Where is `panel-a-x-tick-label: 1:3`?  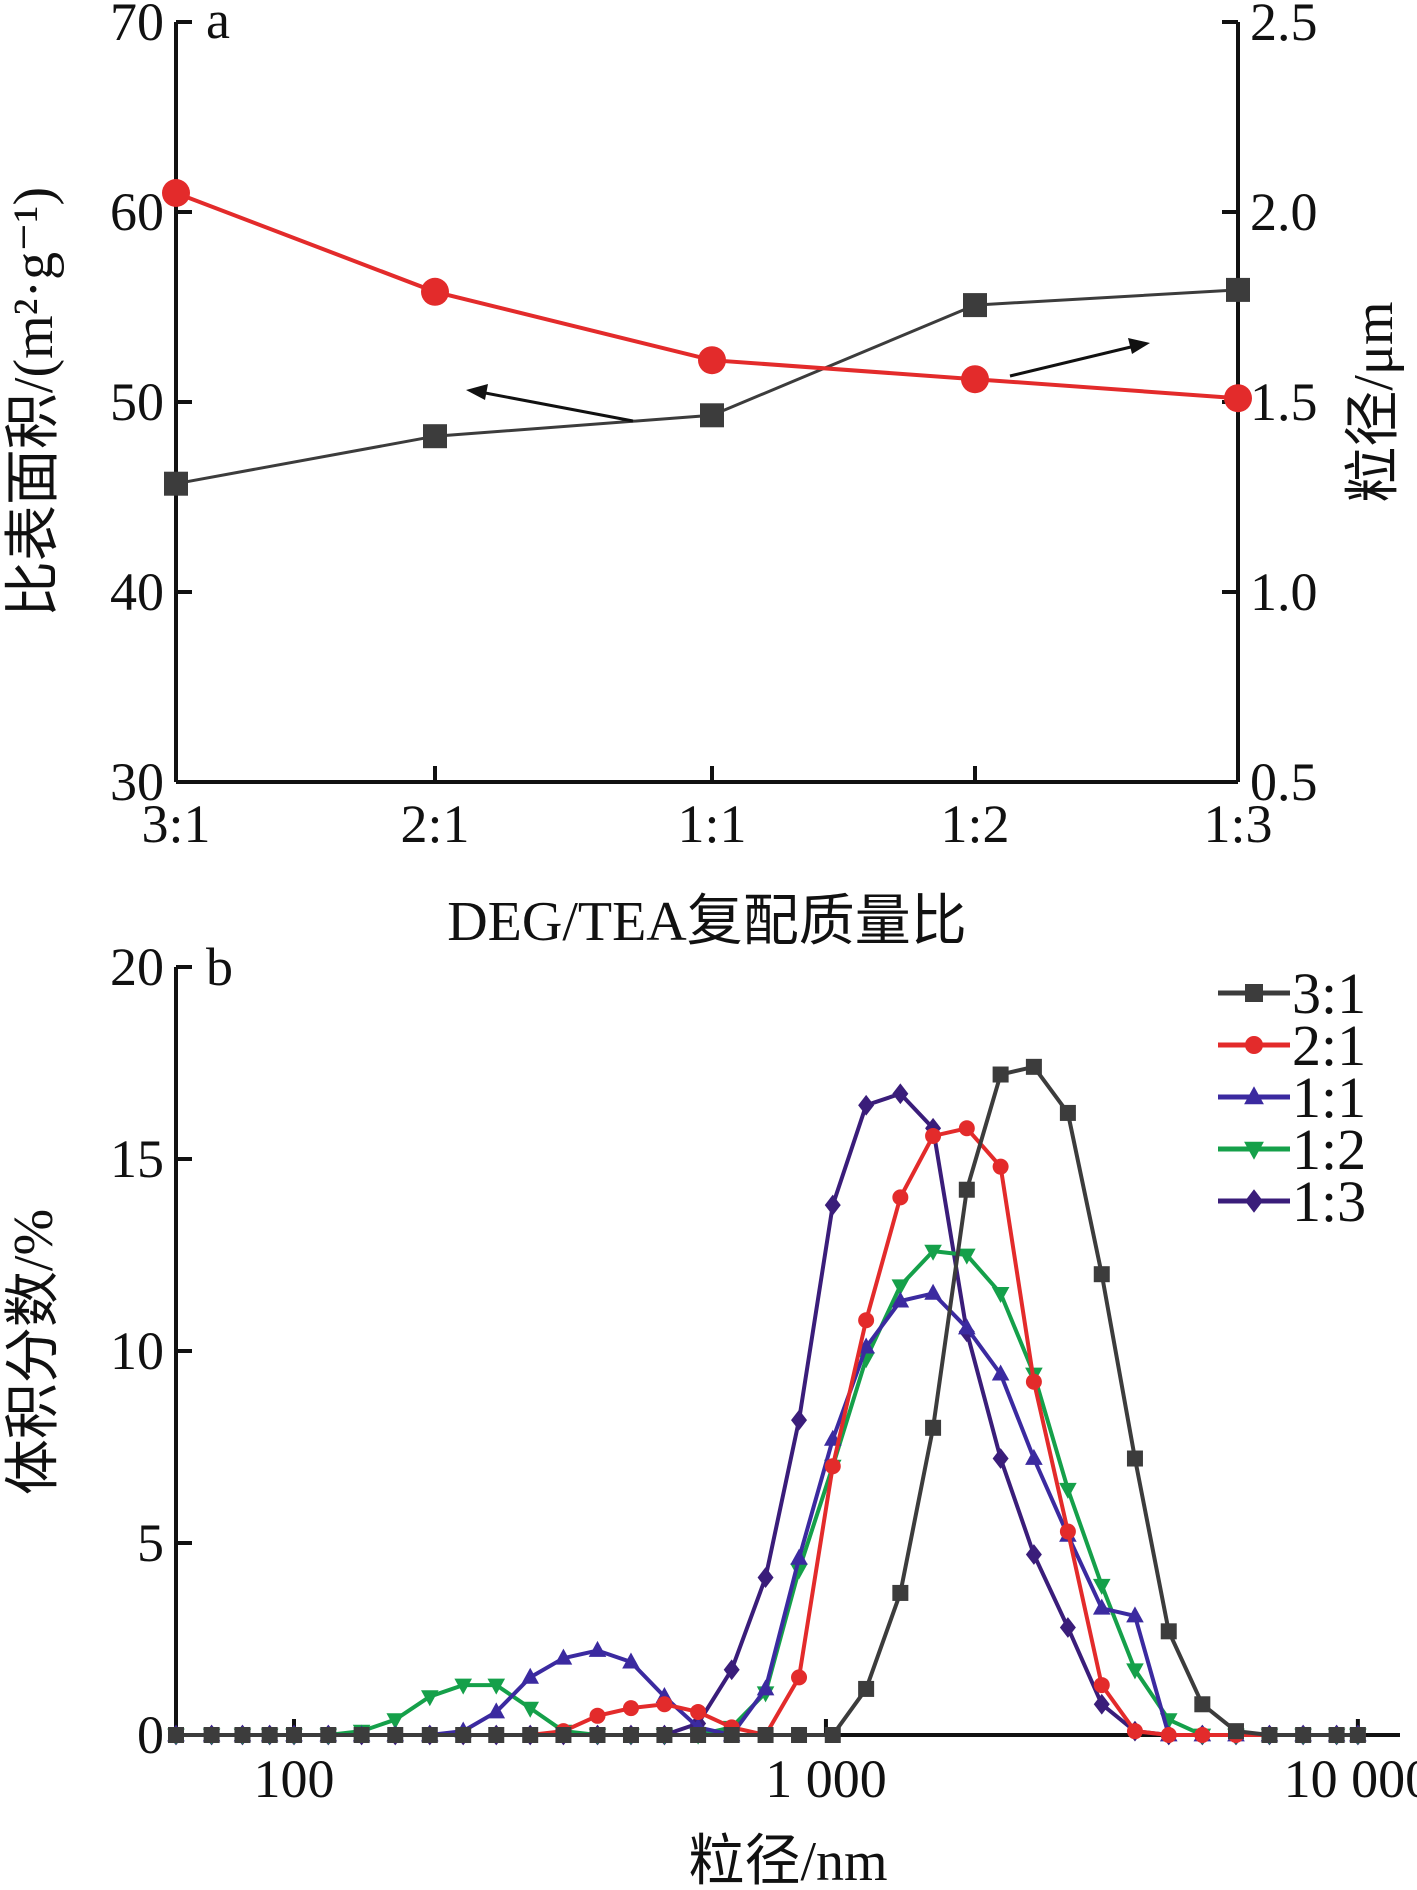
panel-a-x-tick-label: 1:3 is located at coordinates (1237, 824).